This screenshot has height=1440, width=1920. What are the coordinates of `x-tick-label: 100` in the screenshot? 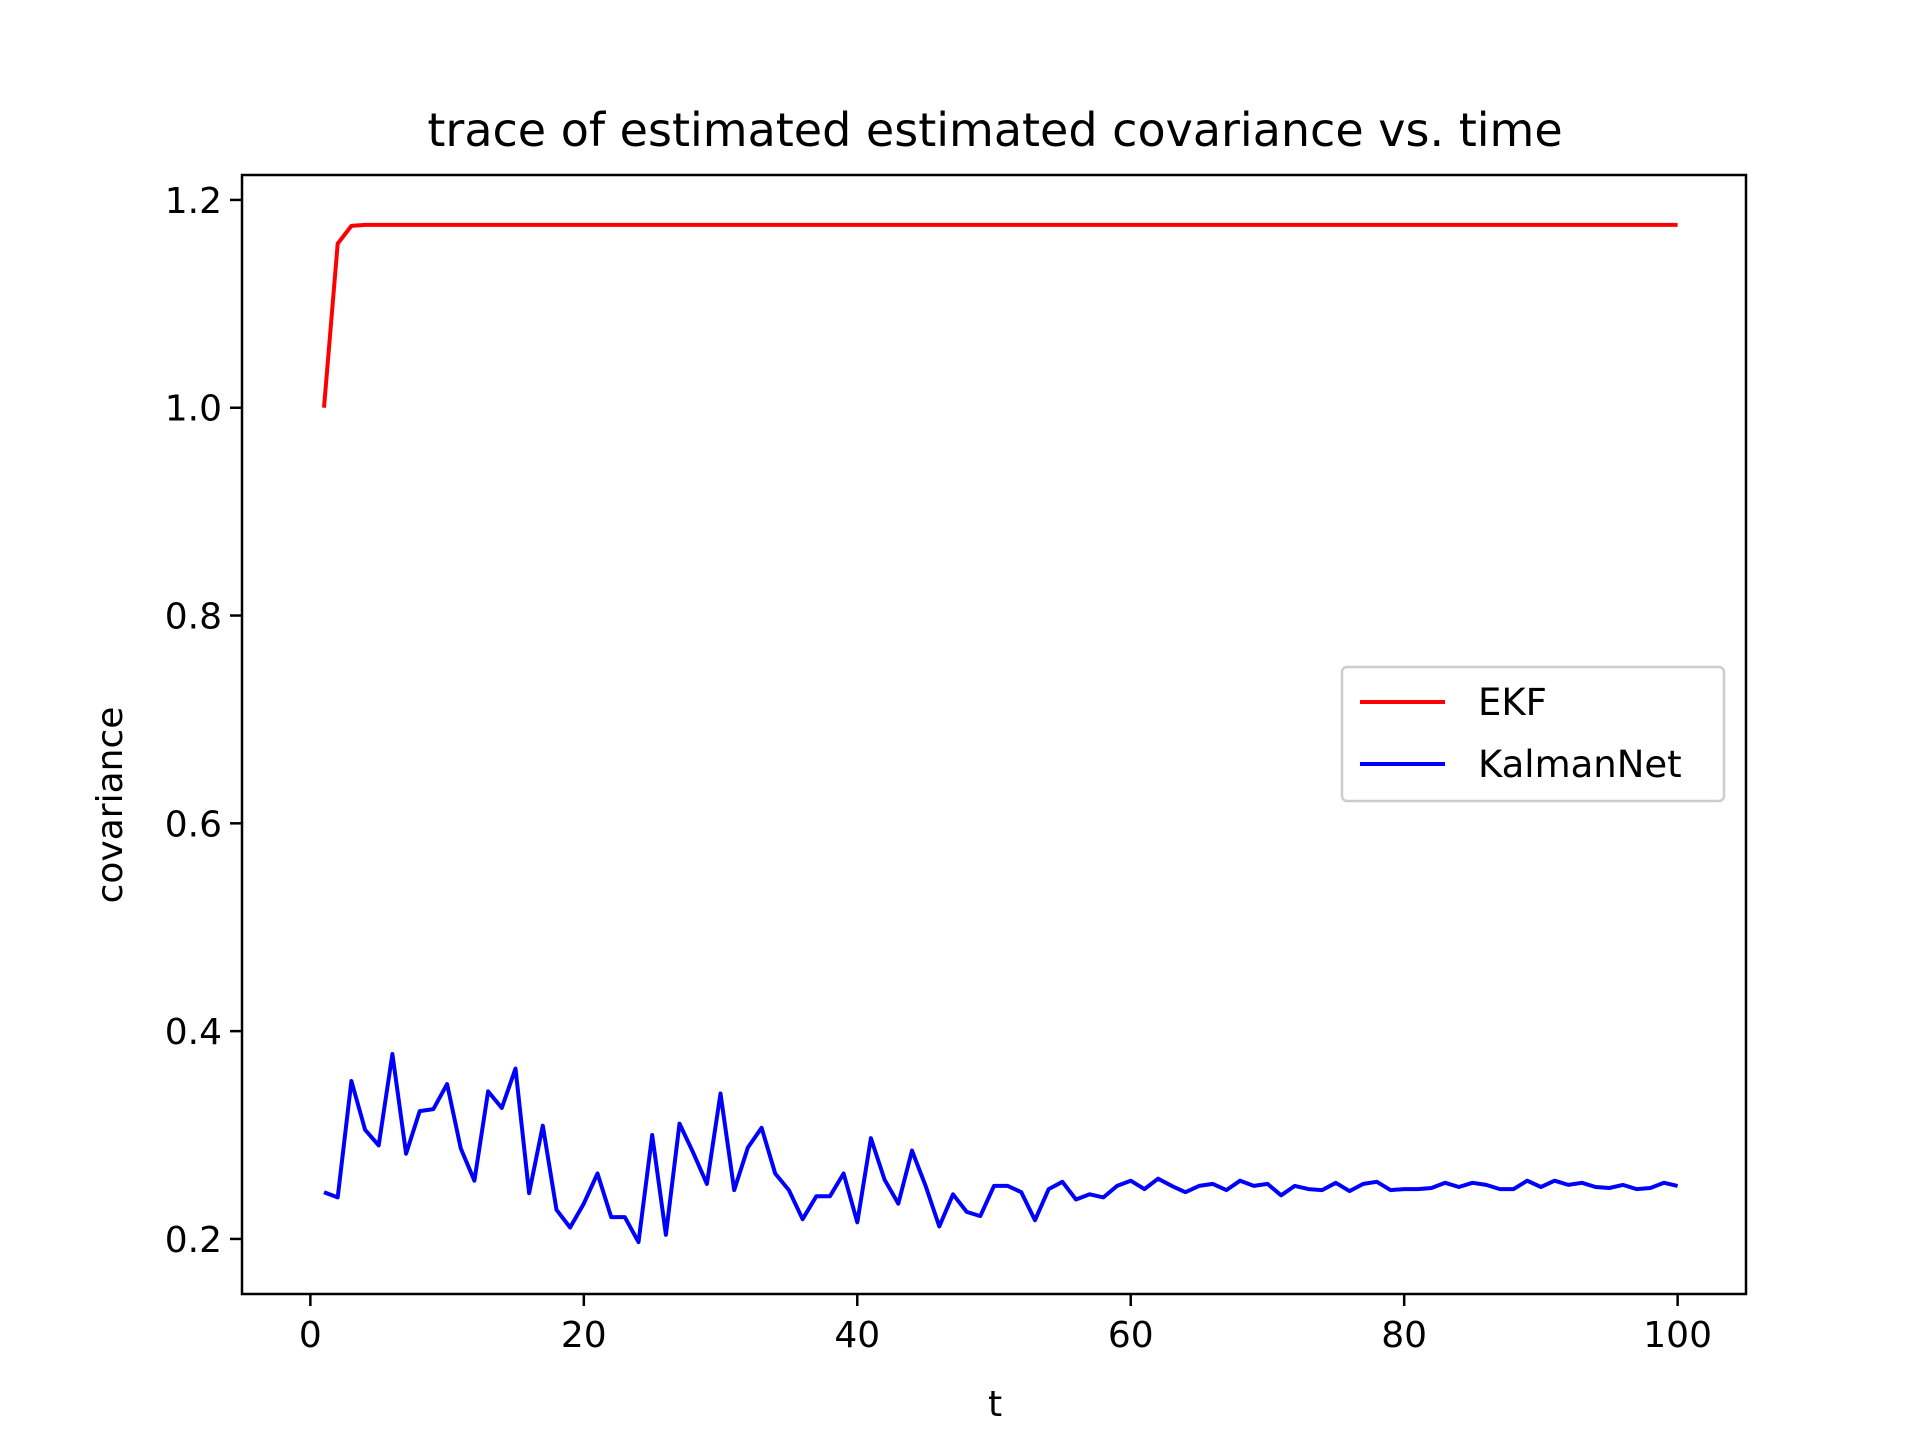 It's located at (1677, 1335).